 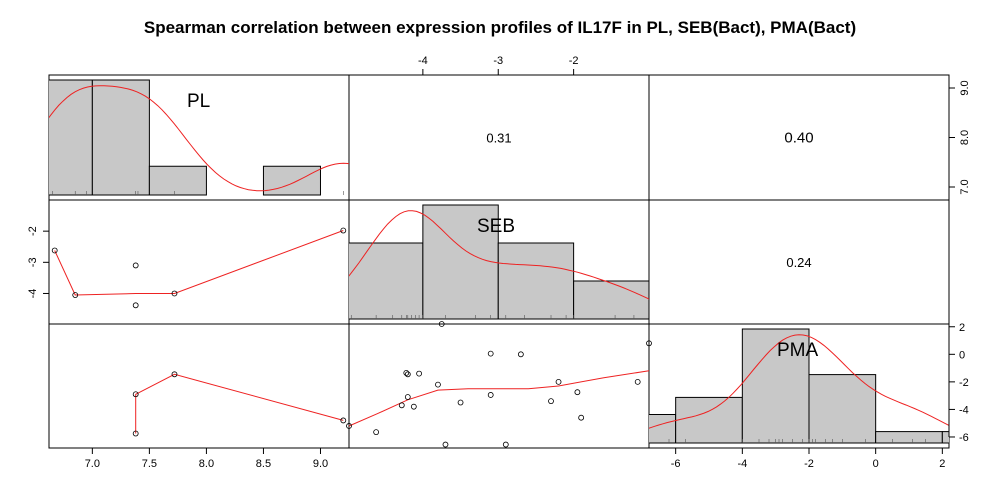 What do you see at coordinates (798, 138) in the screenshot?
I see `correlation-value-pl-pma: 0.40` at bounding box center [798, 138].